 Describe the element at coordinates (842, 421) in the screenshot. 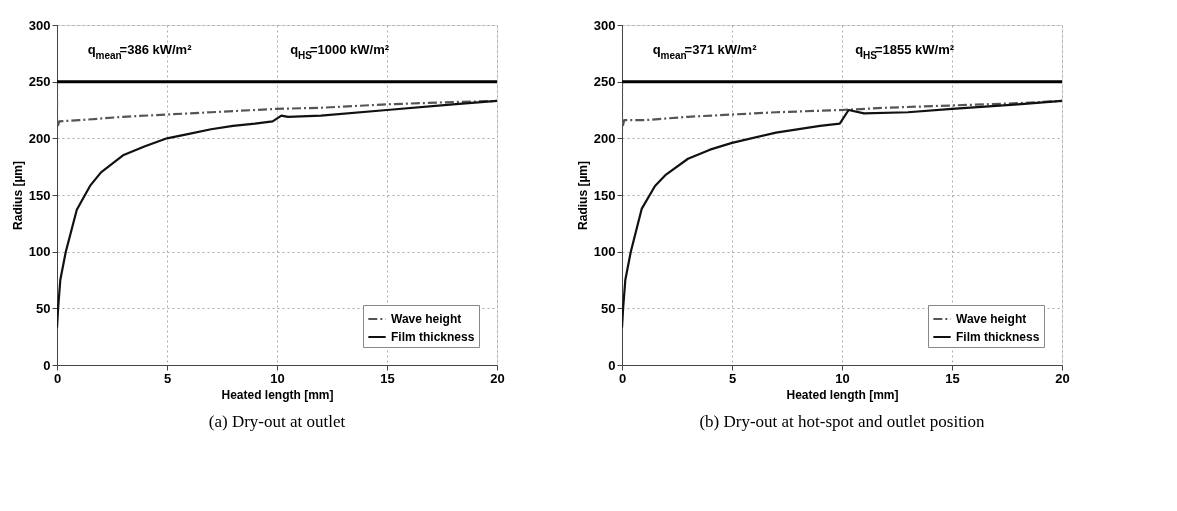

I see `text: (b) Dry-out at hot-spot and outlet position` at that location.